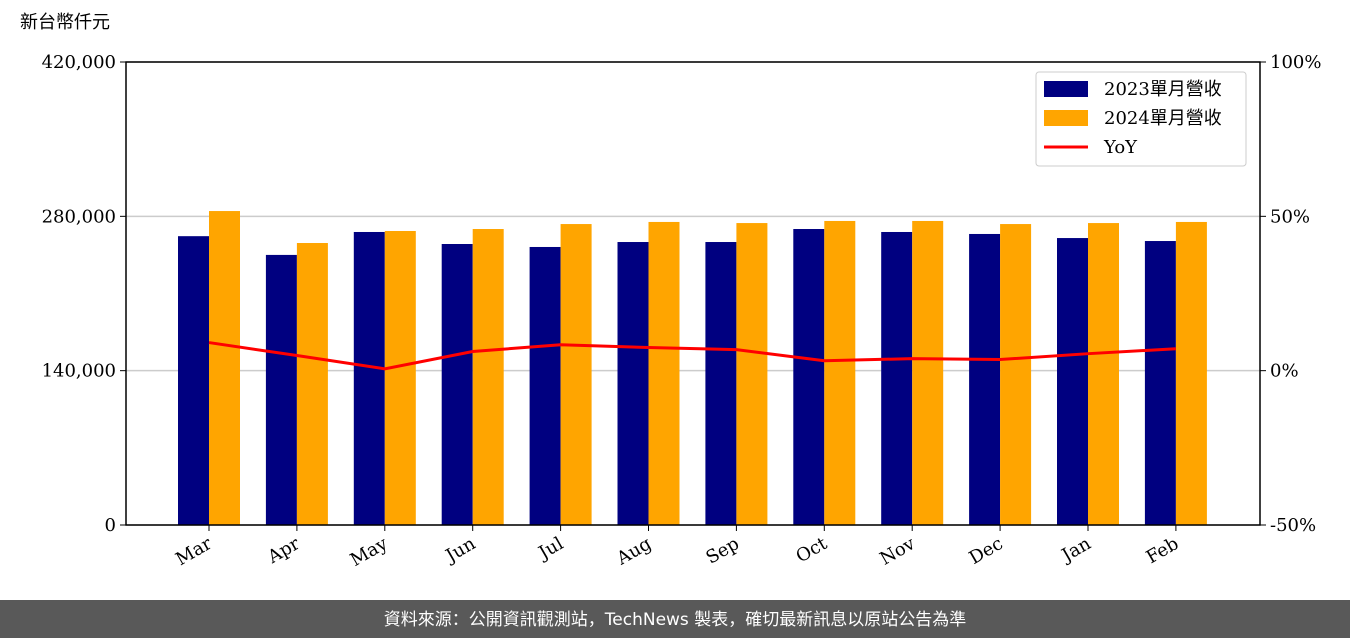 Image resolution: width=1350 pixels, height=643 pixels. What do you see at coordinates (283, 550) in the screenshot?
I see `x-tick-label: Apr` at bounding box center [283, 550].